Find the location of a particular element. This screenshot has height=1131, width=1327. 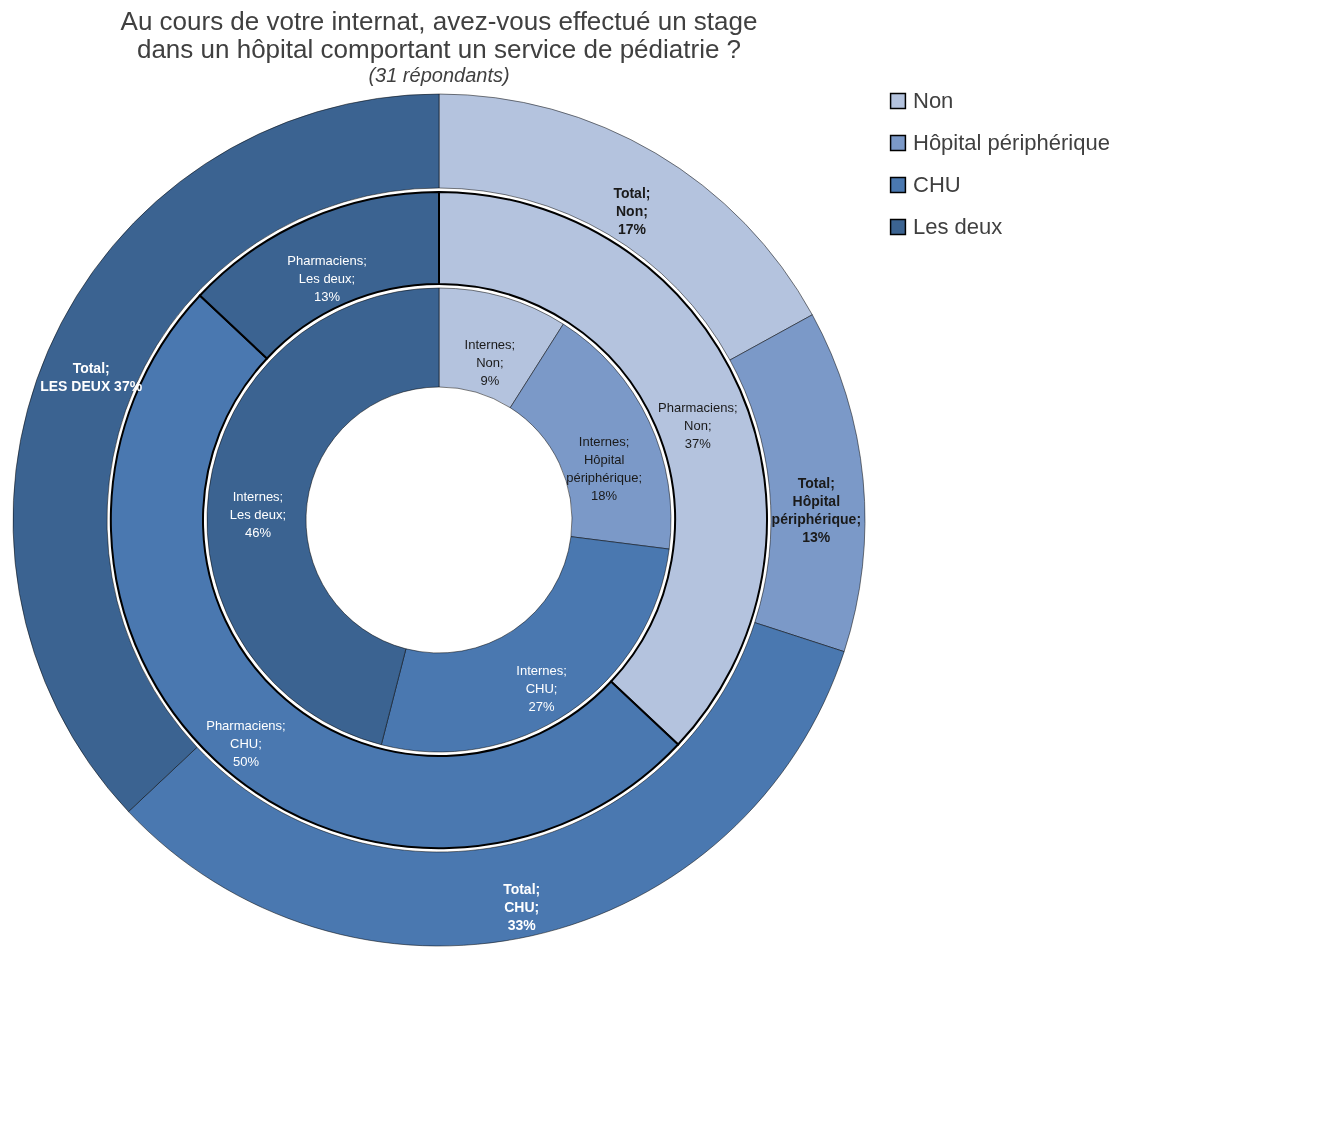

data-label: Total; Hôpital périphérique; 13% is located at coordinates (816, 510).